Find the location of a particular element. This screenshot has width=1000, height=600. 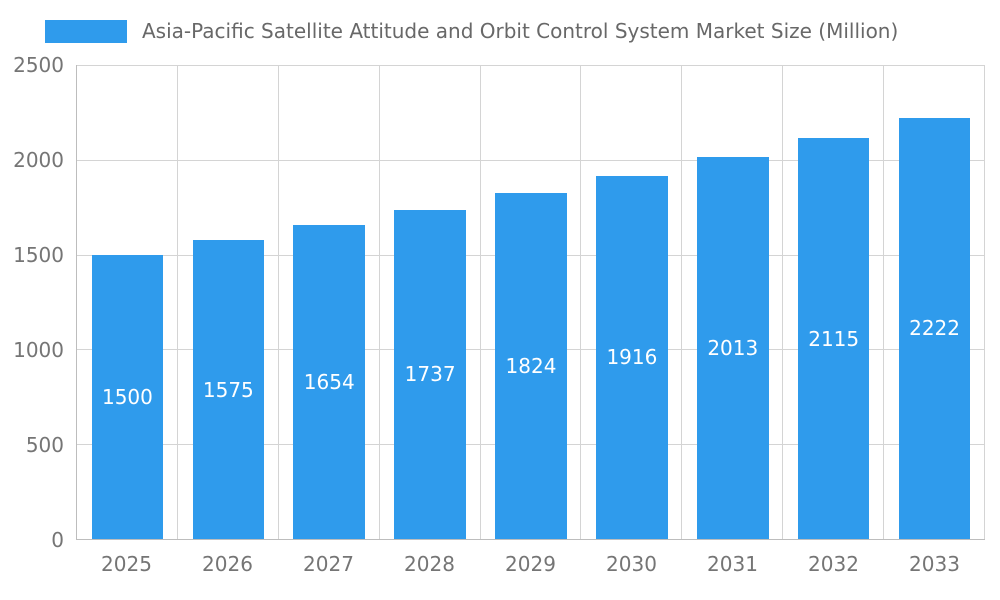

bar-cell: 1500 is located at coordinates (127, 302).